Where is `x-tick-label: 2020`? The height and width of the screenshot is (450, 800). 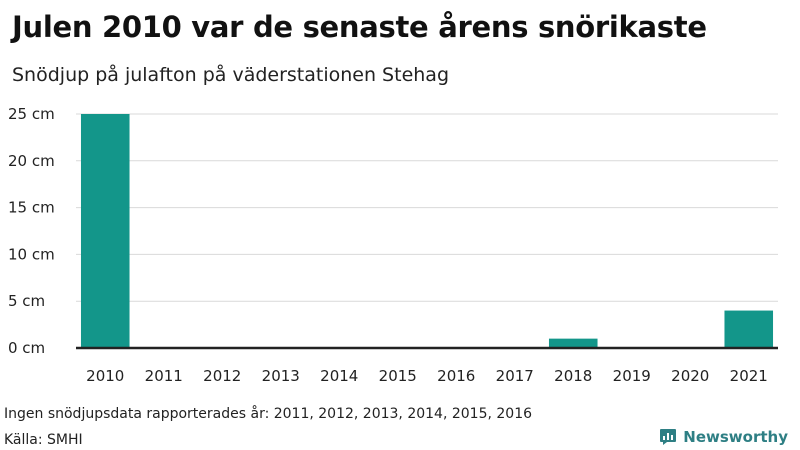
x-tick-label: 2020 is located at coordinates (690, 376).